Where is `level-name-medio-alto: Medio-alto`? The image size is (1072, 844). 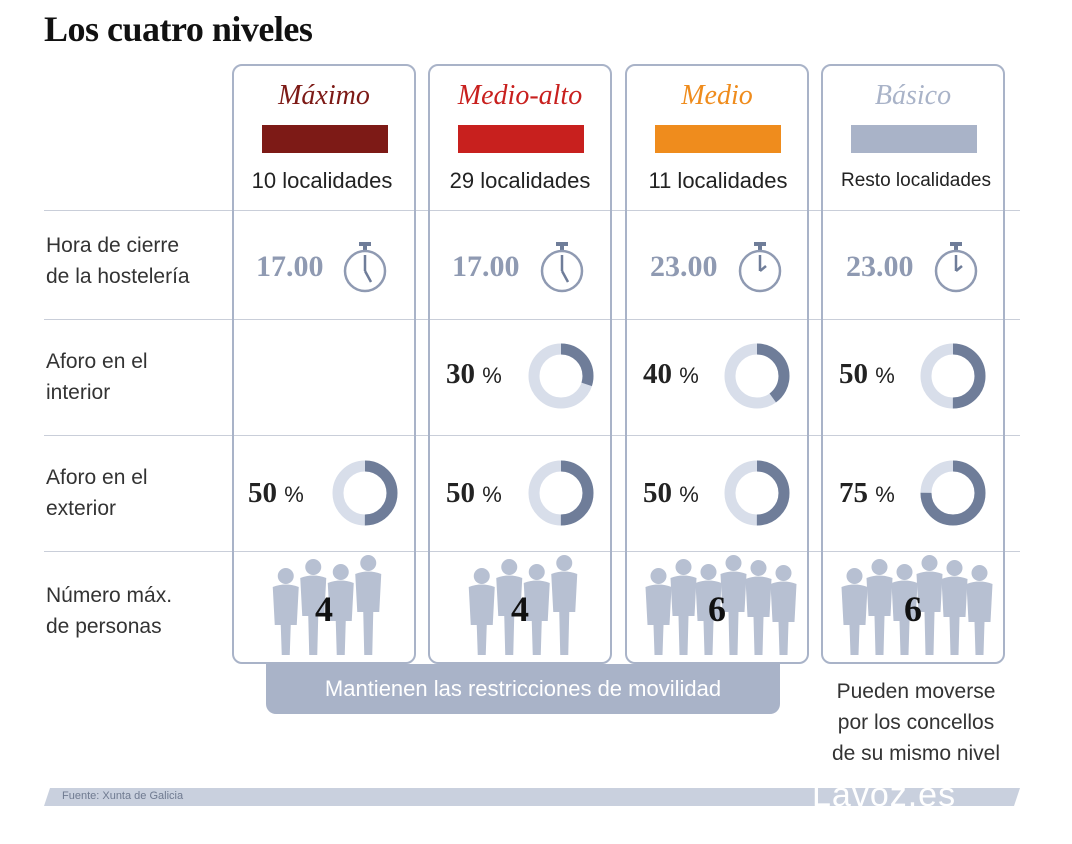 level-name-medio-alto: Medio-alto is located at coordinates (520, 95).